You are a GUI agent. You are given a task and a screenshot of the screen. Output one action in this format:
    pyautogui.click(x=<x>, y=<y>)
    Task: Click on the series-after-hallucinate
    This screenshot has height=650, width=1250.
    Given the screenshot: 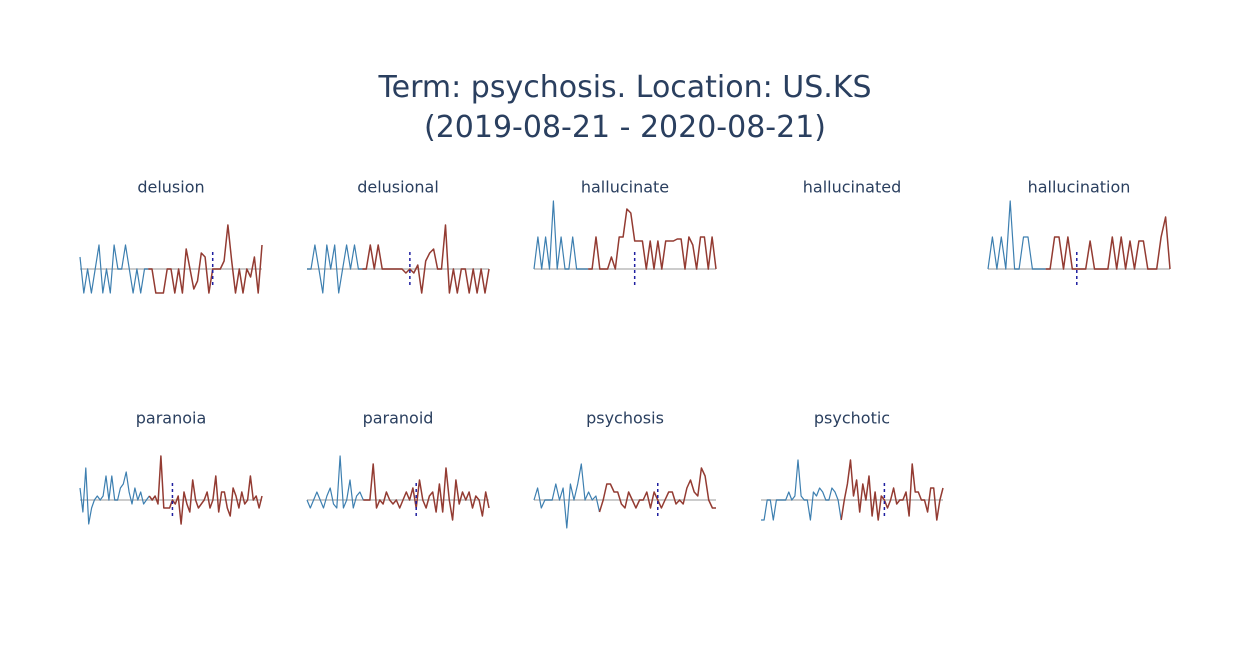 What is the action you would take?
    pyautogui.click(x=652, y=239)
    